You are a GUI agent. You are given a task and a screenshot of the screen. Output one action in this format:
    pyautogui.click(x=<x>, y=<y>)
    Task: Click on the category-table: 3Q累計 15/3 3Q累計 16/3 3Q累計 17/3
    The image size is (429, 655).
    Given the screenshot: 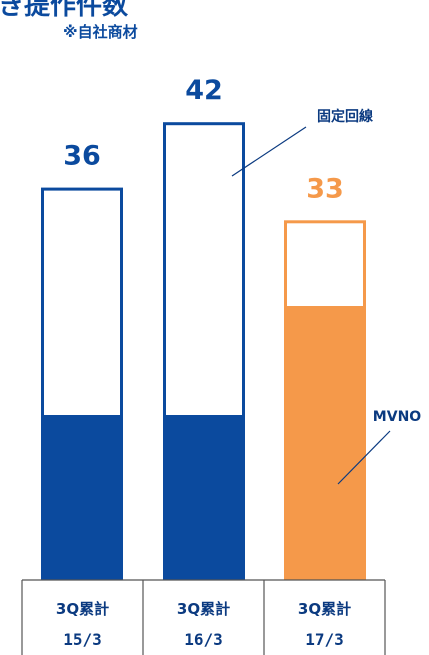 What is the action you would take?
    pyautogui.click(x=203, y=617)
    